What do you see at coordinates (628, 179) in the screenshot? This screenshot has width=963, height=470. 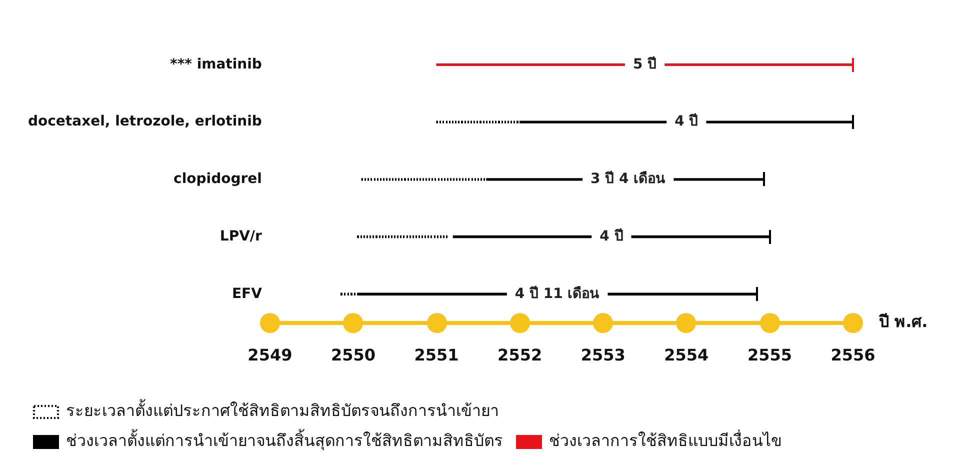 I see `annotation: 3 ปี 4 เดือน` at bounding box center [628, 179].